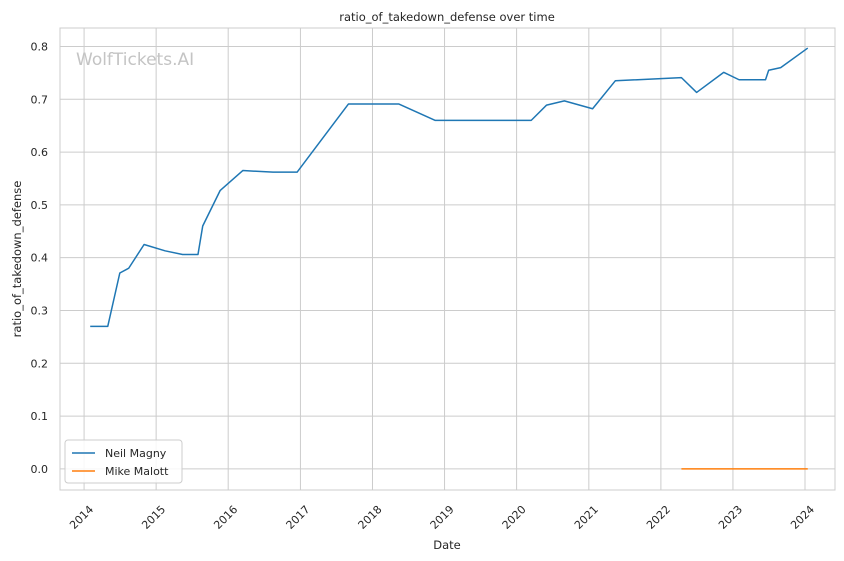  What do you see at coordinates (40, 152) in the screenshot?
I see `y-tick-label: 0.6` at bounding box center [40, 152].